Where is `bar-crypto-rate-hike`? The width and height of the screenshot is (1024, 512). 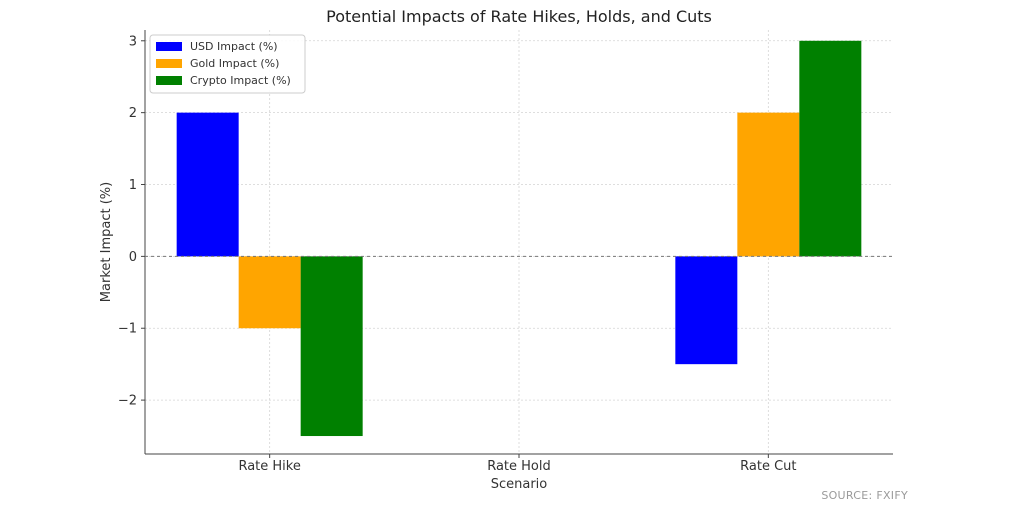
bar-crypto-rate-hike is located at coordinates (331, 346).